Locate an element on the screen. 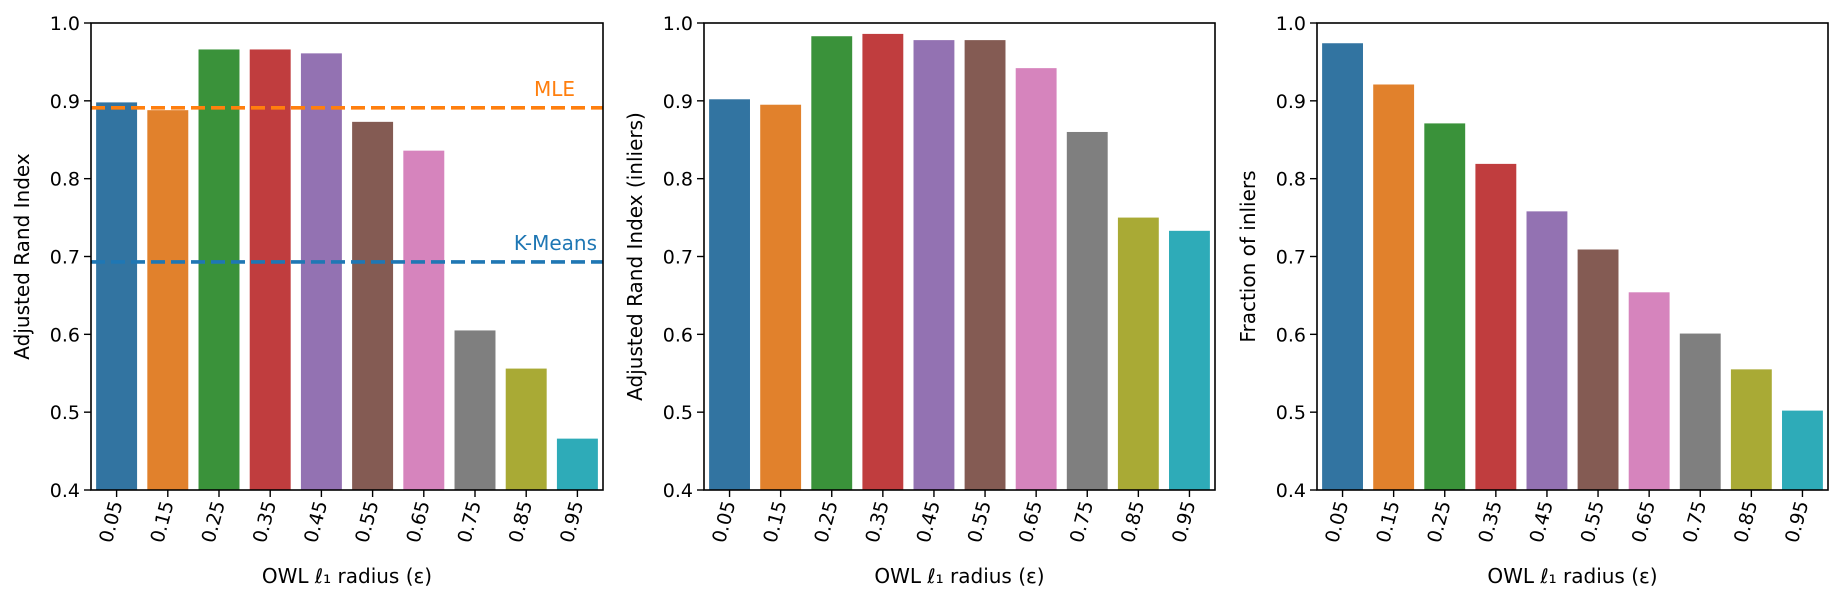  y-axis-label: Adjusted Rand Index (inliers) is located at coordinates (635, 256).